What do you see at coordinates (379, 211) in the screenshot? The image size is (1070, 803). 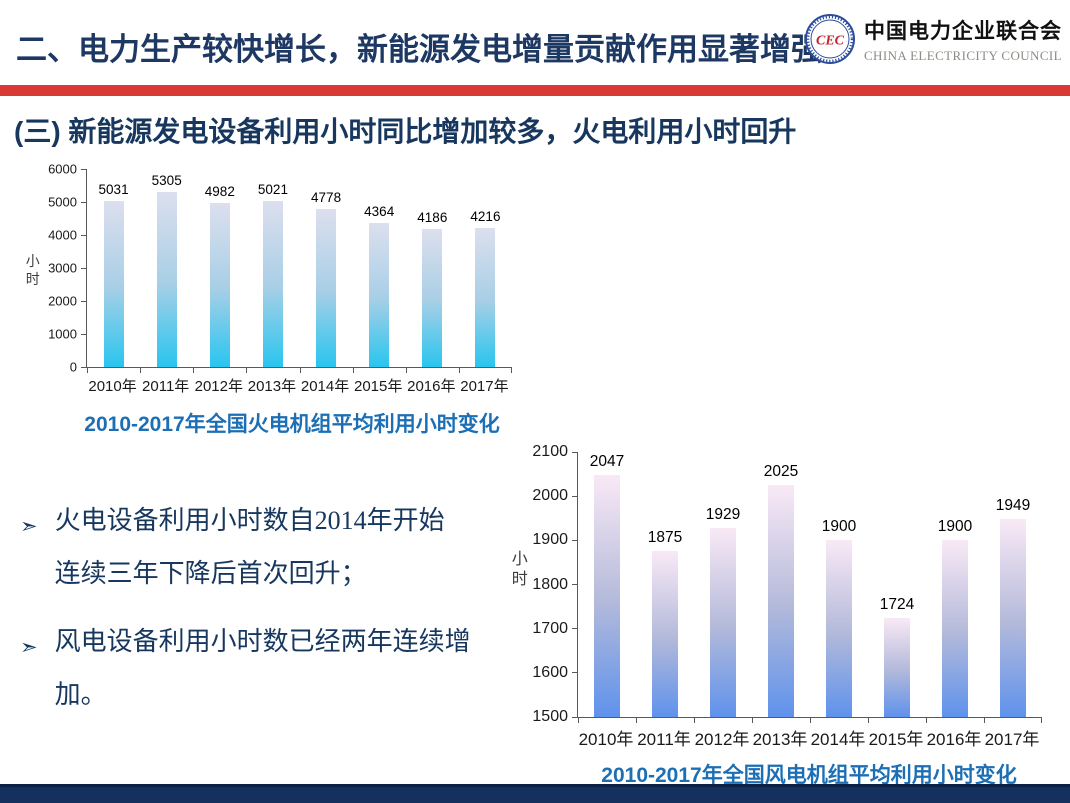 I see `bar-value-label: 4364` at bounding box center [379, 211].